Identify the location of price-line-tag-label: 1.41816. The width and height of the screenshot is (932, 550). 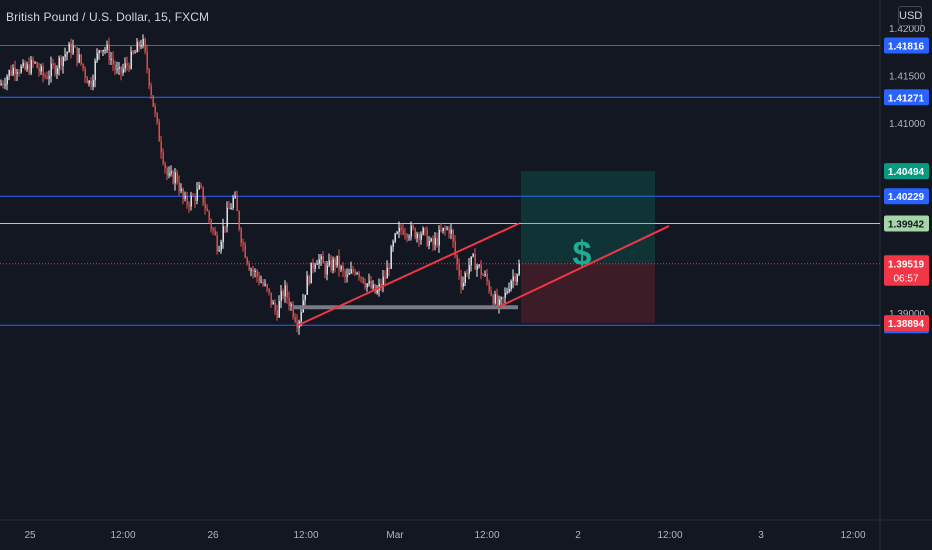
(906, 46).